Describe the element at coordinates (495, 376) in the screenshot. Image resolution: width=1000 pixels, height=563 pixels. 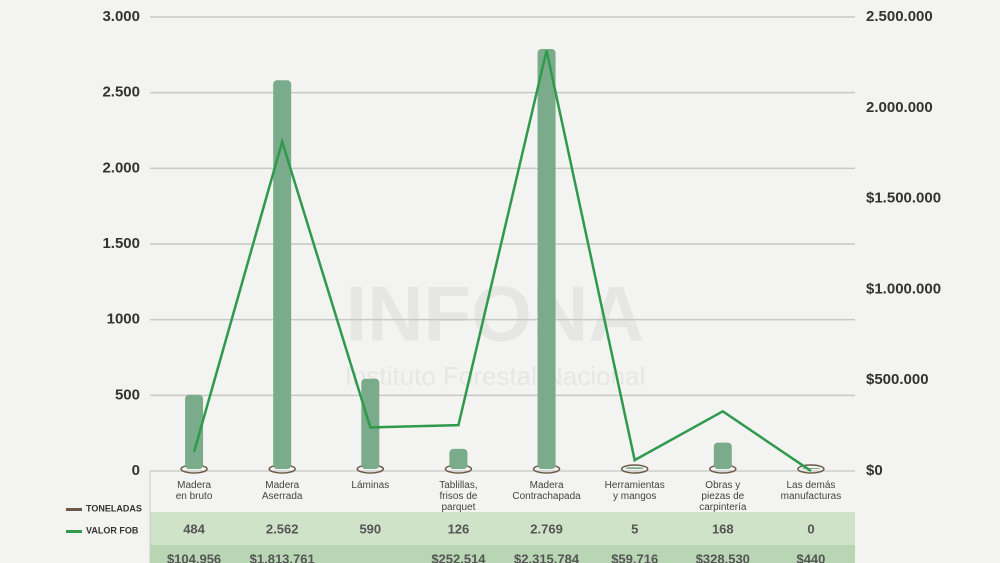
I see `watermark-subtitle: Instituto Forestal Nacional` at that location.